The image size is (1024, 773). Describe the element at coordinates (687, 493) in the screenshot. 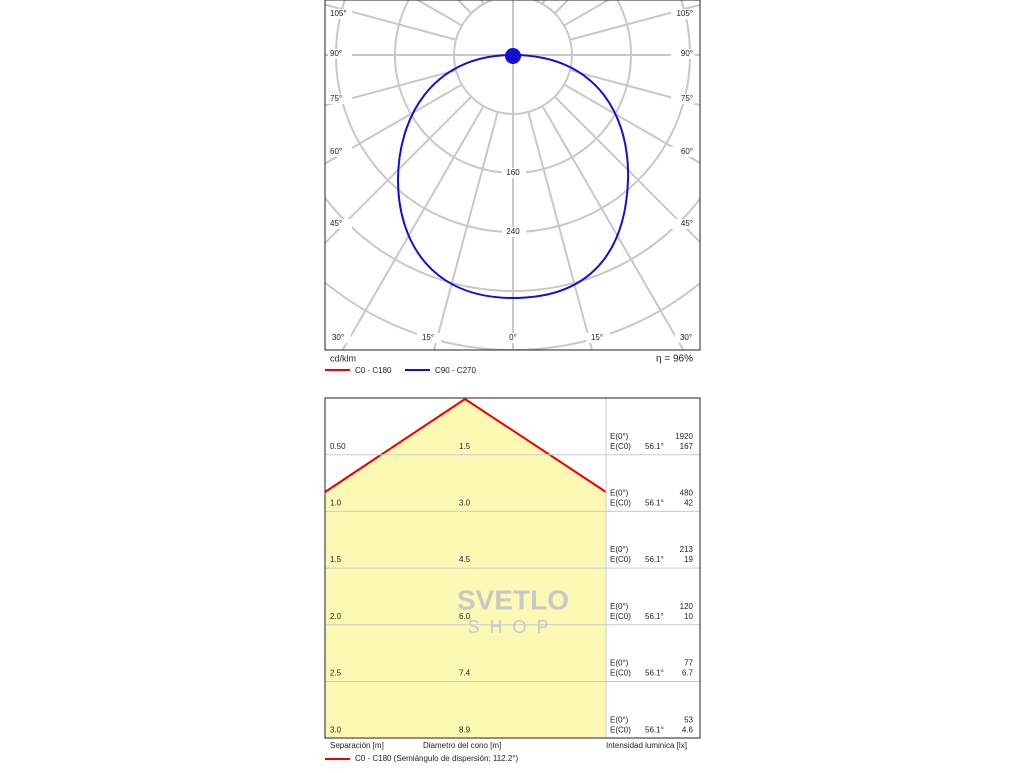

I see `e0-value: 480` at that location.